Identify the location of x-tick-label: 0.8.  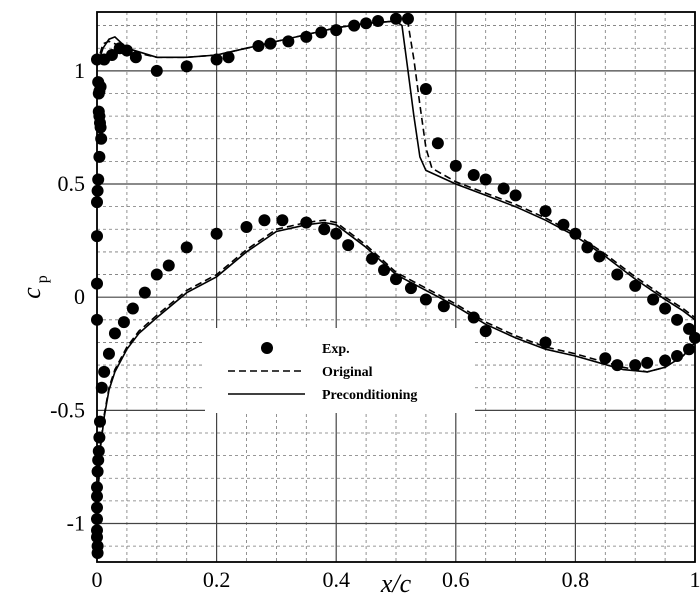
(576, 579).